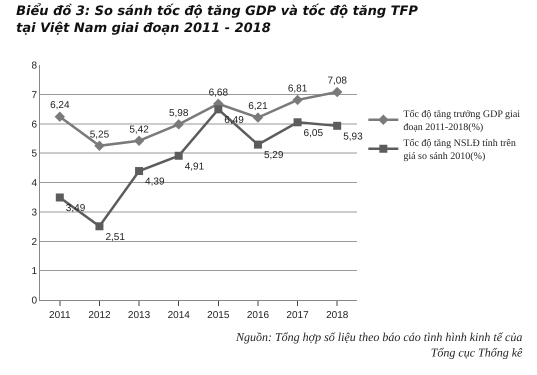 This screenshot has height=375, width=537. What do you see at coordinates (34, 301) in the screenshot?
I see `y-tick-label: 0` at bounding box center [34, 301].